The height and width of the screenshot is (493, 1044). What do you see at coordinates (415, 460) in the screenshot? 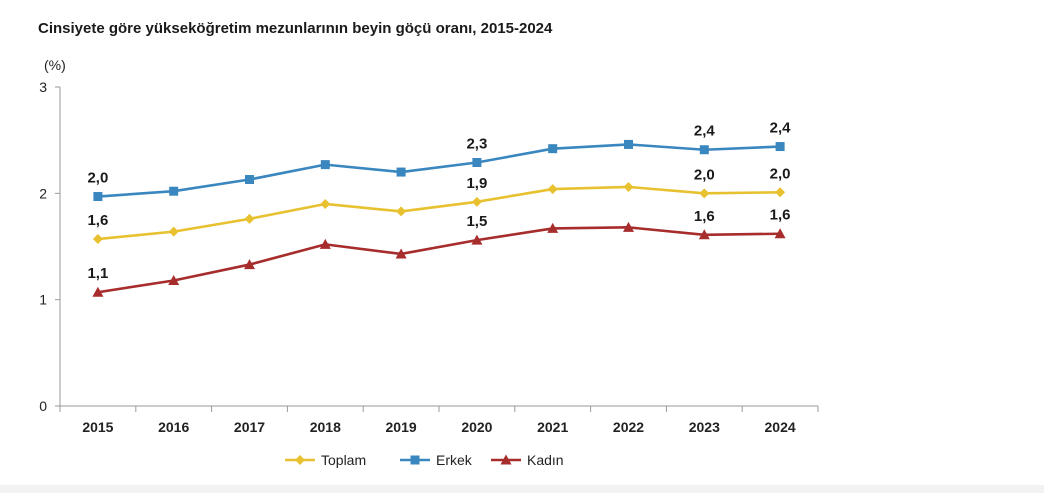
I see `legend-marker-erkek` at bounding box center [415, 460].